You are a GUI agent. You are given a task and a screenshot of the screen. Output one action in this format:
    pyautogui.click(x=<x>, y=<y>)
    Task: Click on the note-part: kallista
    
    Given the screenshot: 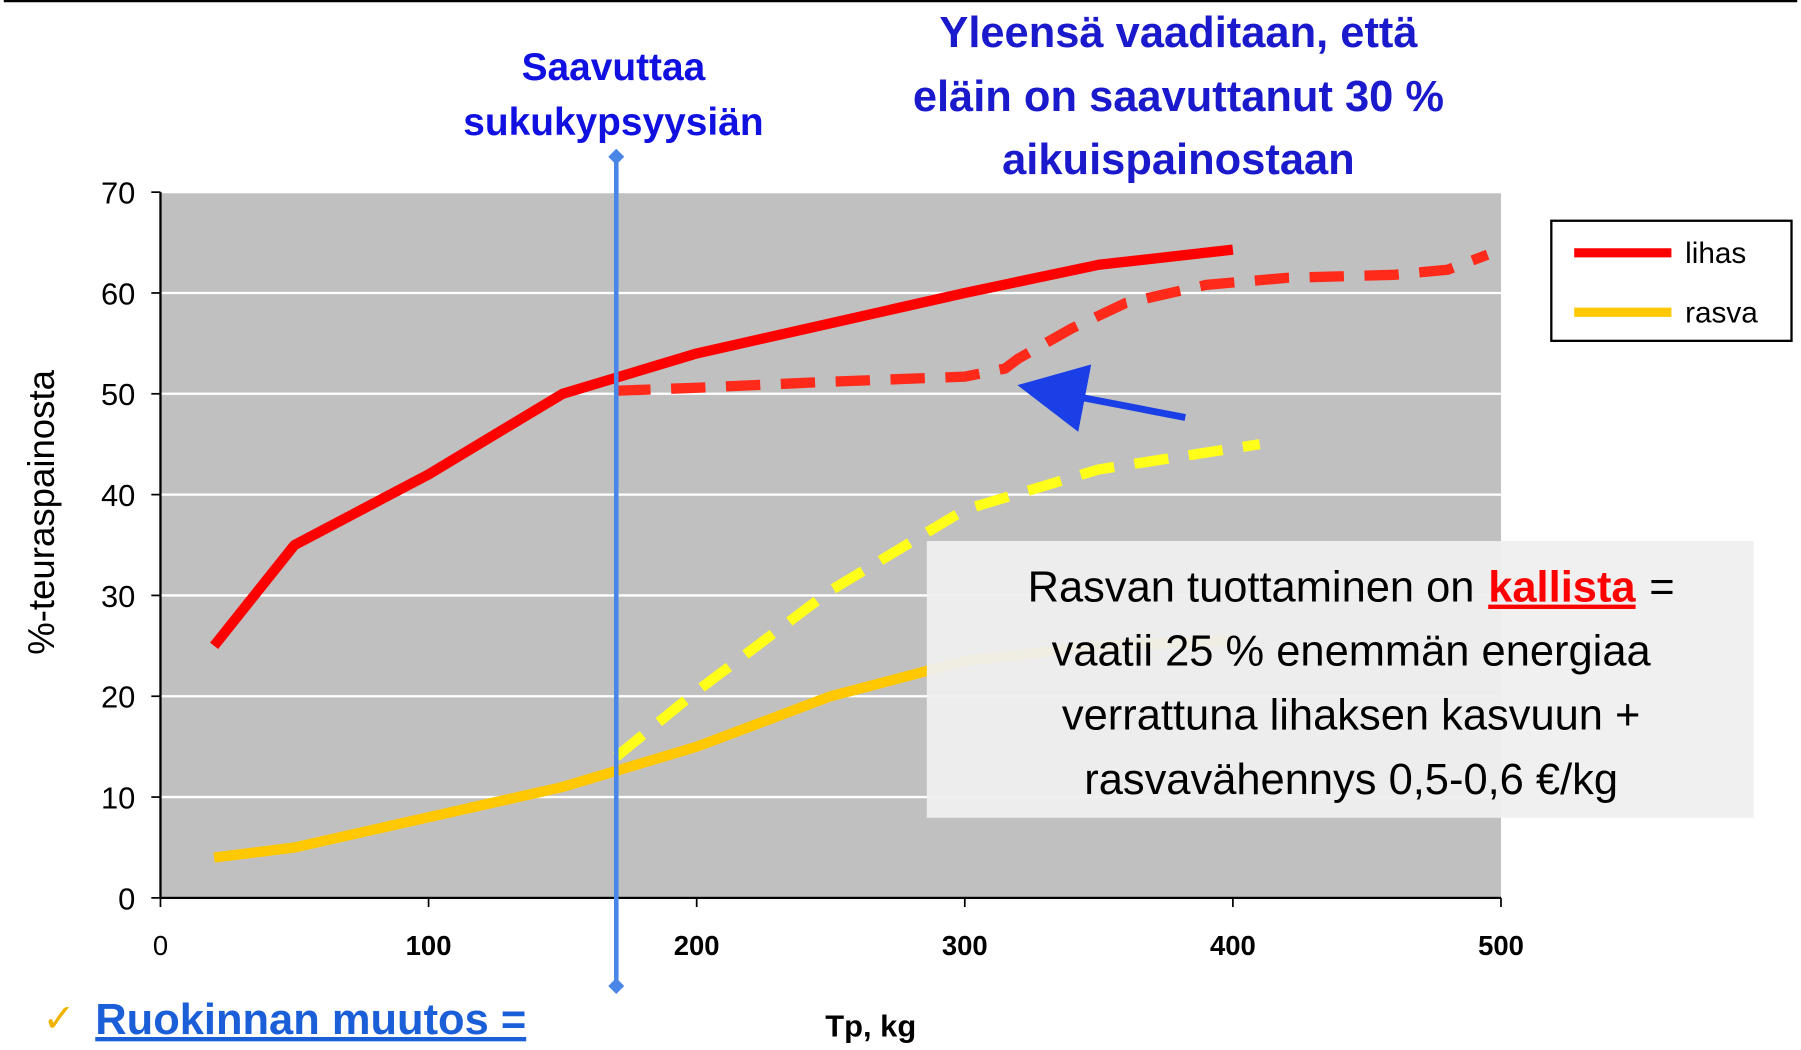 What is the action you would take?
    pyautogui.click(x=1562, y=588)
    